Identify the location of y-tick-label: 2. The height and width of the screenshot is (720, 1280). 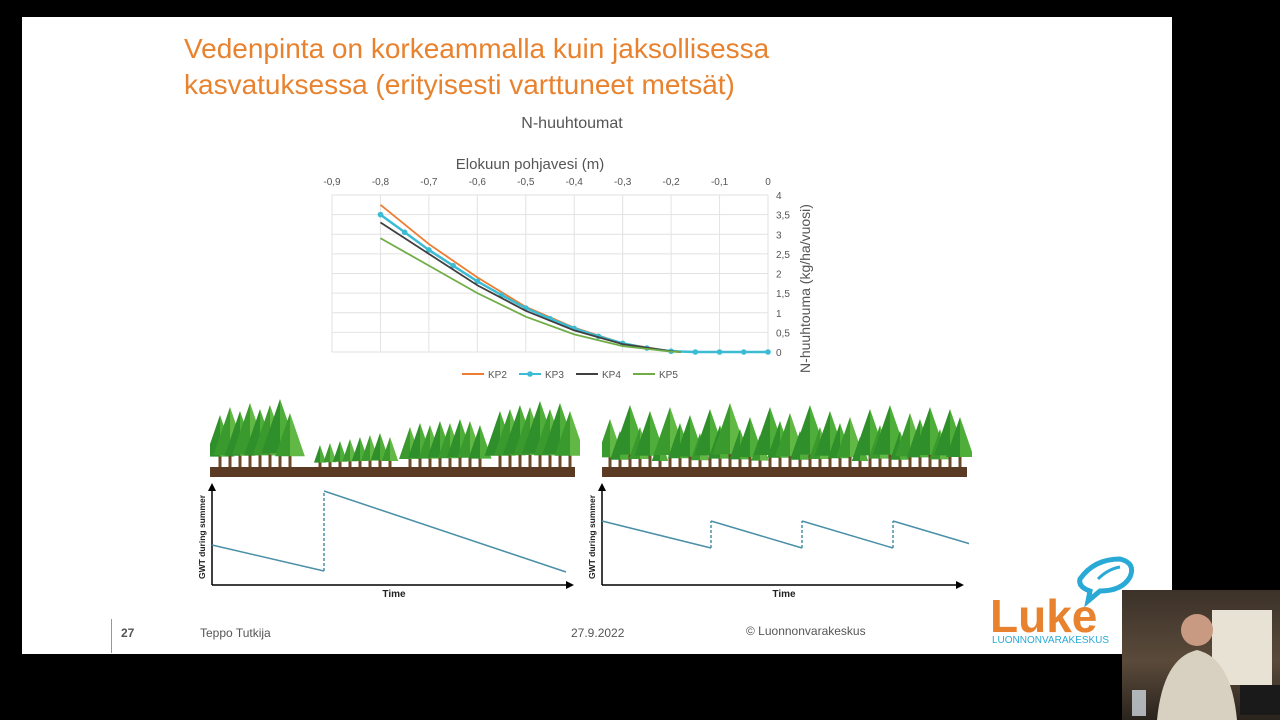
(779, 275).